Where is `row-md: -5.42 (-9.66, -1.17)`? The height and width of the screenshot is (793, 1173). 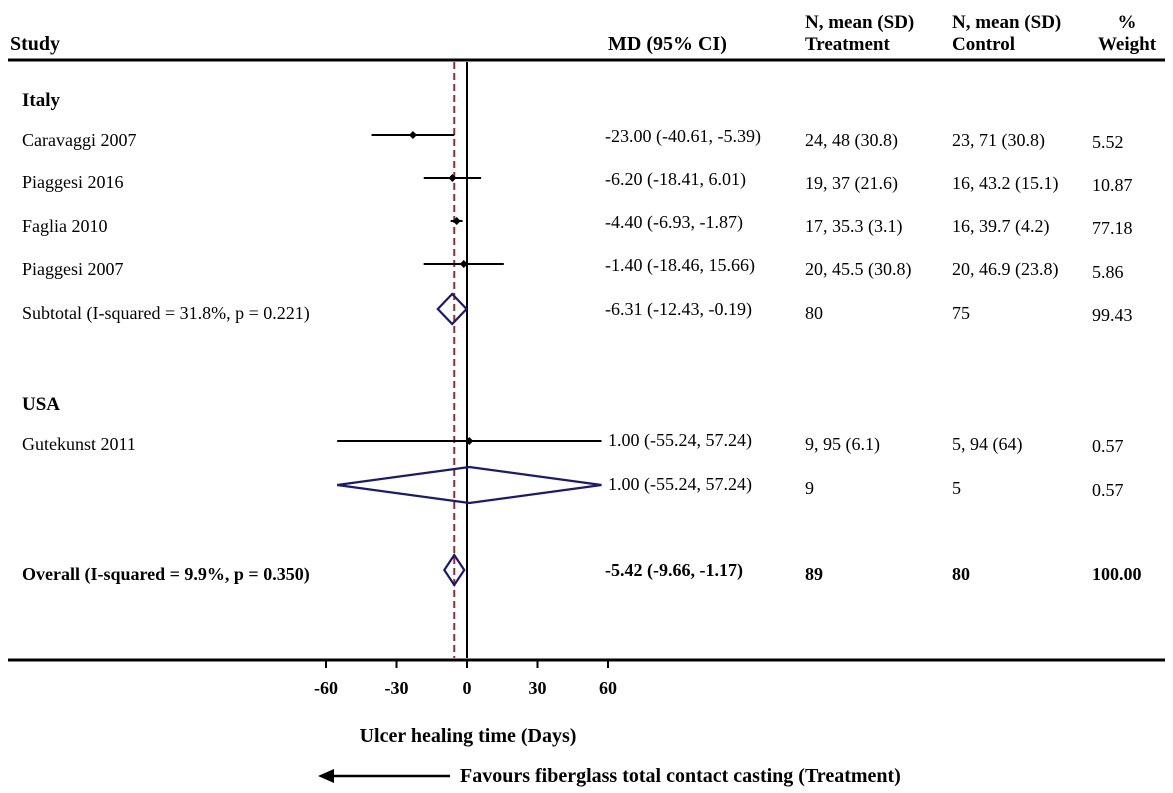 row-md: -5.42 (-9.66, -1.17) is located at coordinates (674, 570).